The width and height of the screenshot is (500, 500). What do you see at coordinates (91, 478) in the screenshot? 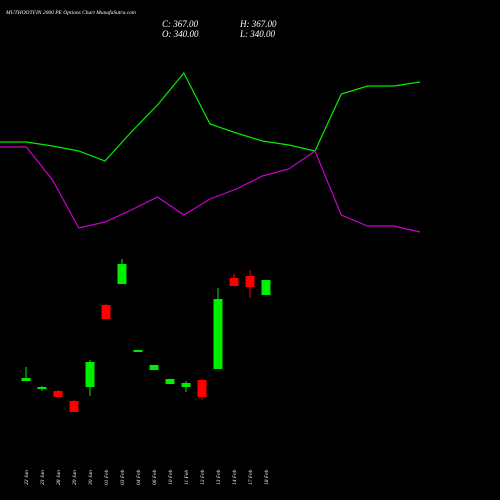
I see `x-tick-label: 30 Jan` at bounding box center [91, 478].